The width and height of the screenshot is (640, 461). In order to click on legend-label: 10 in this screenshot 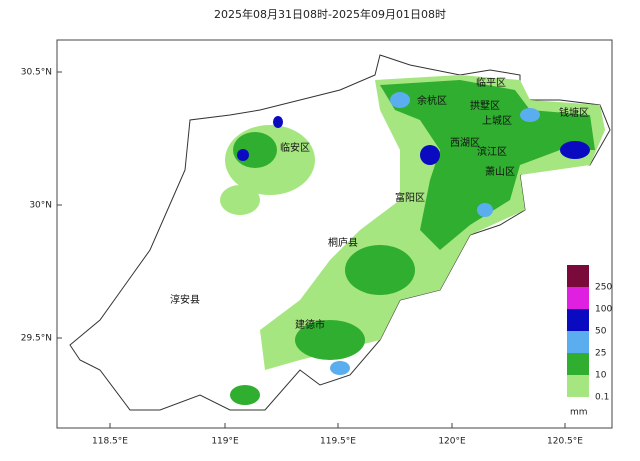, I will do `click(601, 376)`.